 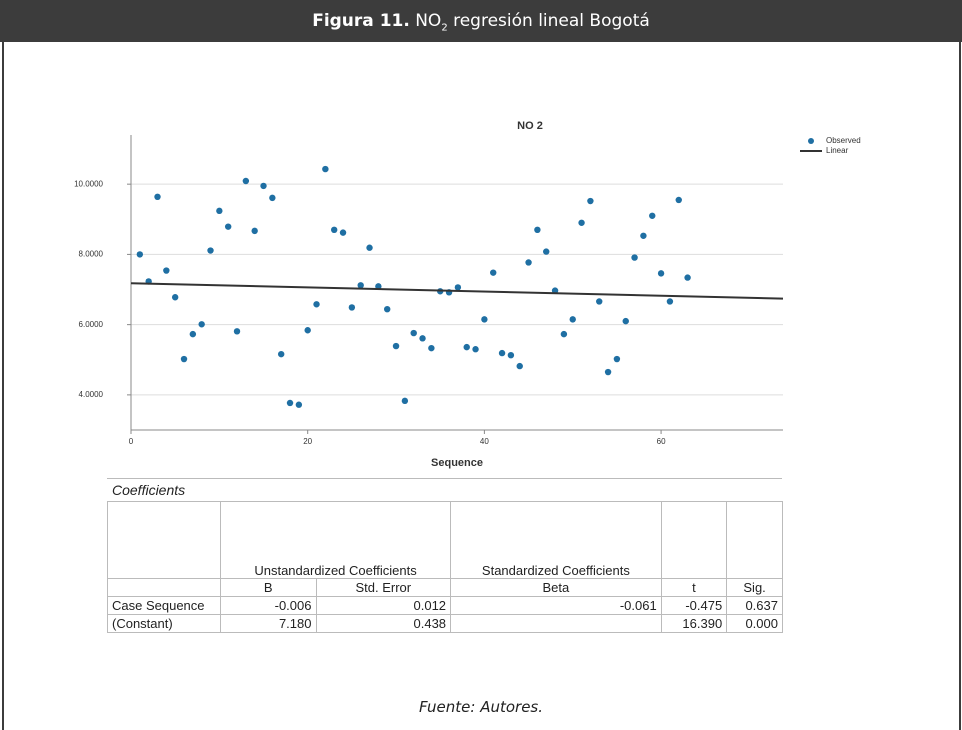 What do you see at coordinates (383, 587) in the screenshot?
I see `table-cell: Std. Error` at bounding box center [383, 587].